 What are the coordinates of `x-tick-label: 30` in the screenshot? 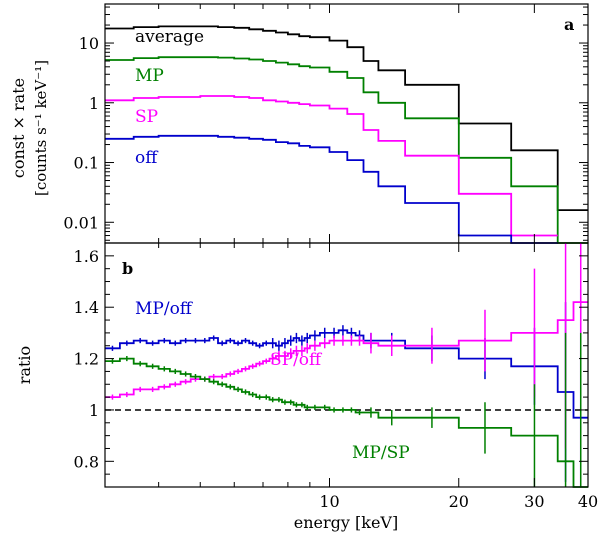 It's located at (534, 501).